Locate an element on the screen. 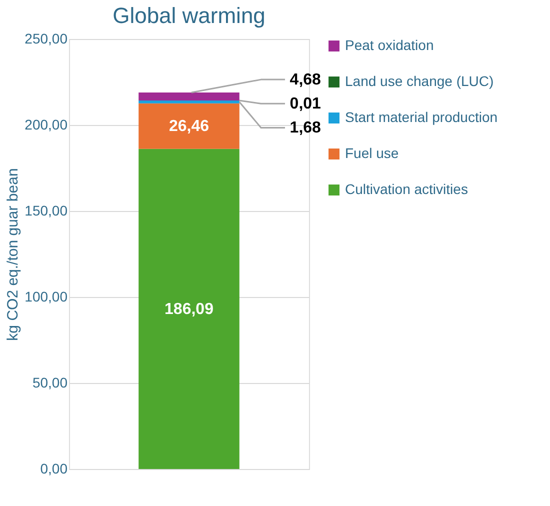  y-tick-label: 200,00 is located at coordinates (46, 124).